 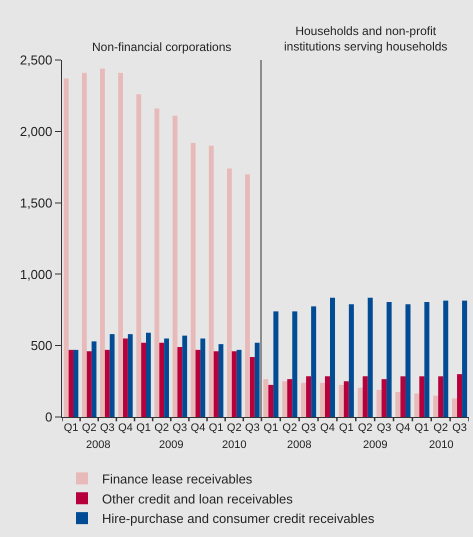 I want to click on y-tick-label: 2,500, so click(x=36, y=60).